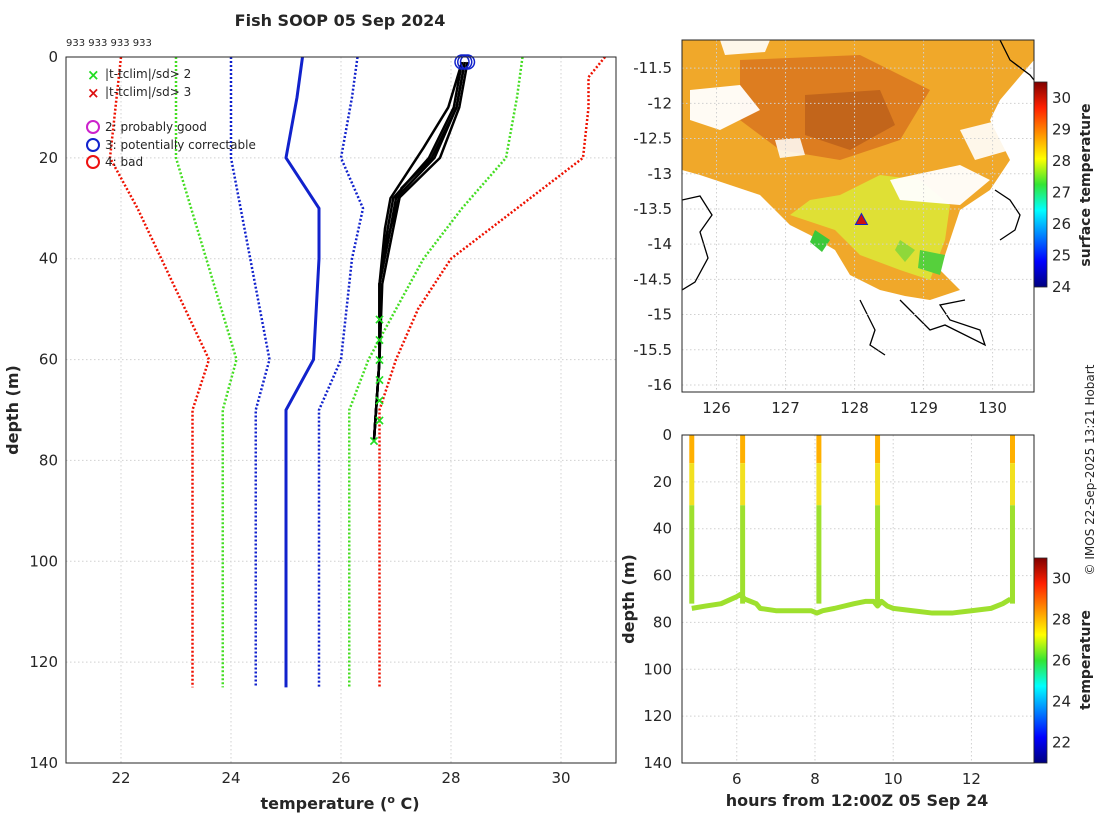 This screenshot has width=1100, height=820. Describe the element at coordinates (1086, 660) in the screenshot. I see `section-colorbar-label: temperature` at that location.